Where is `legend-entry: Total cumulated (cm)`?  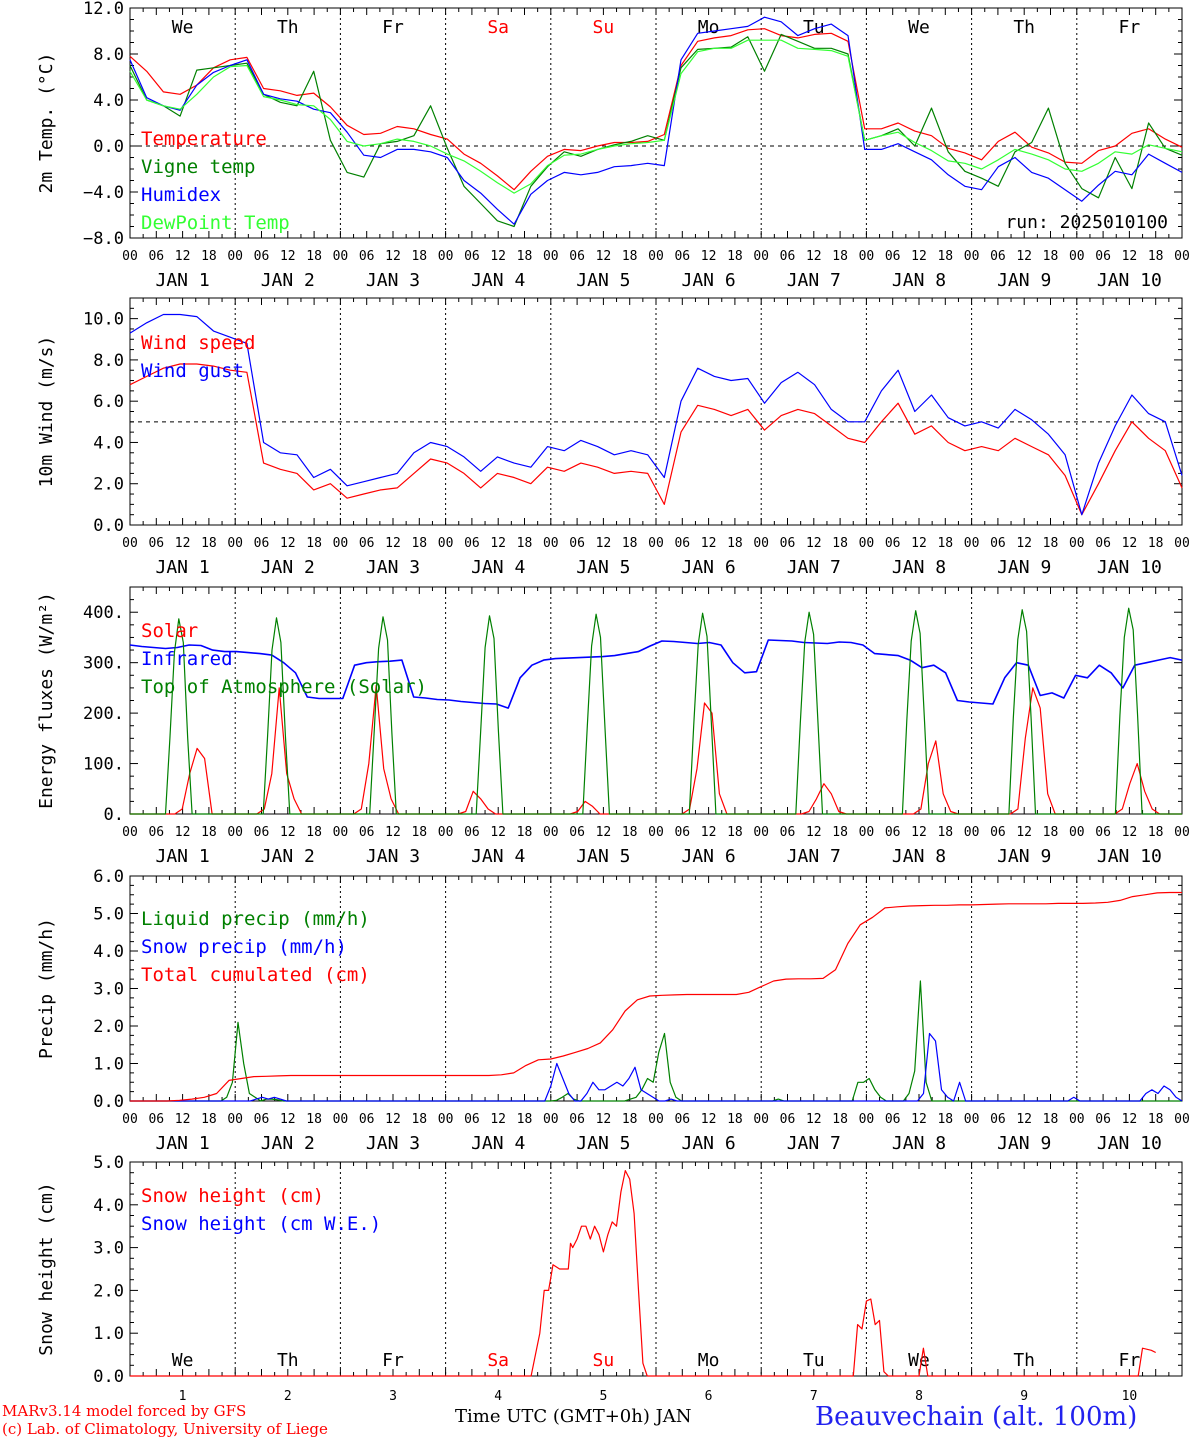
legend-entry: Total cumulated (cm) is located at coordinates (255, 975).